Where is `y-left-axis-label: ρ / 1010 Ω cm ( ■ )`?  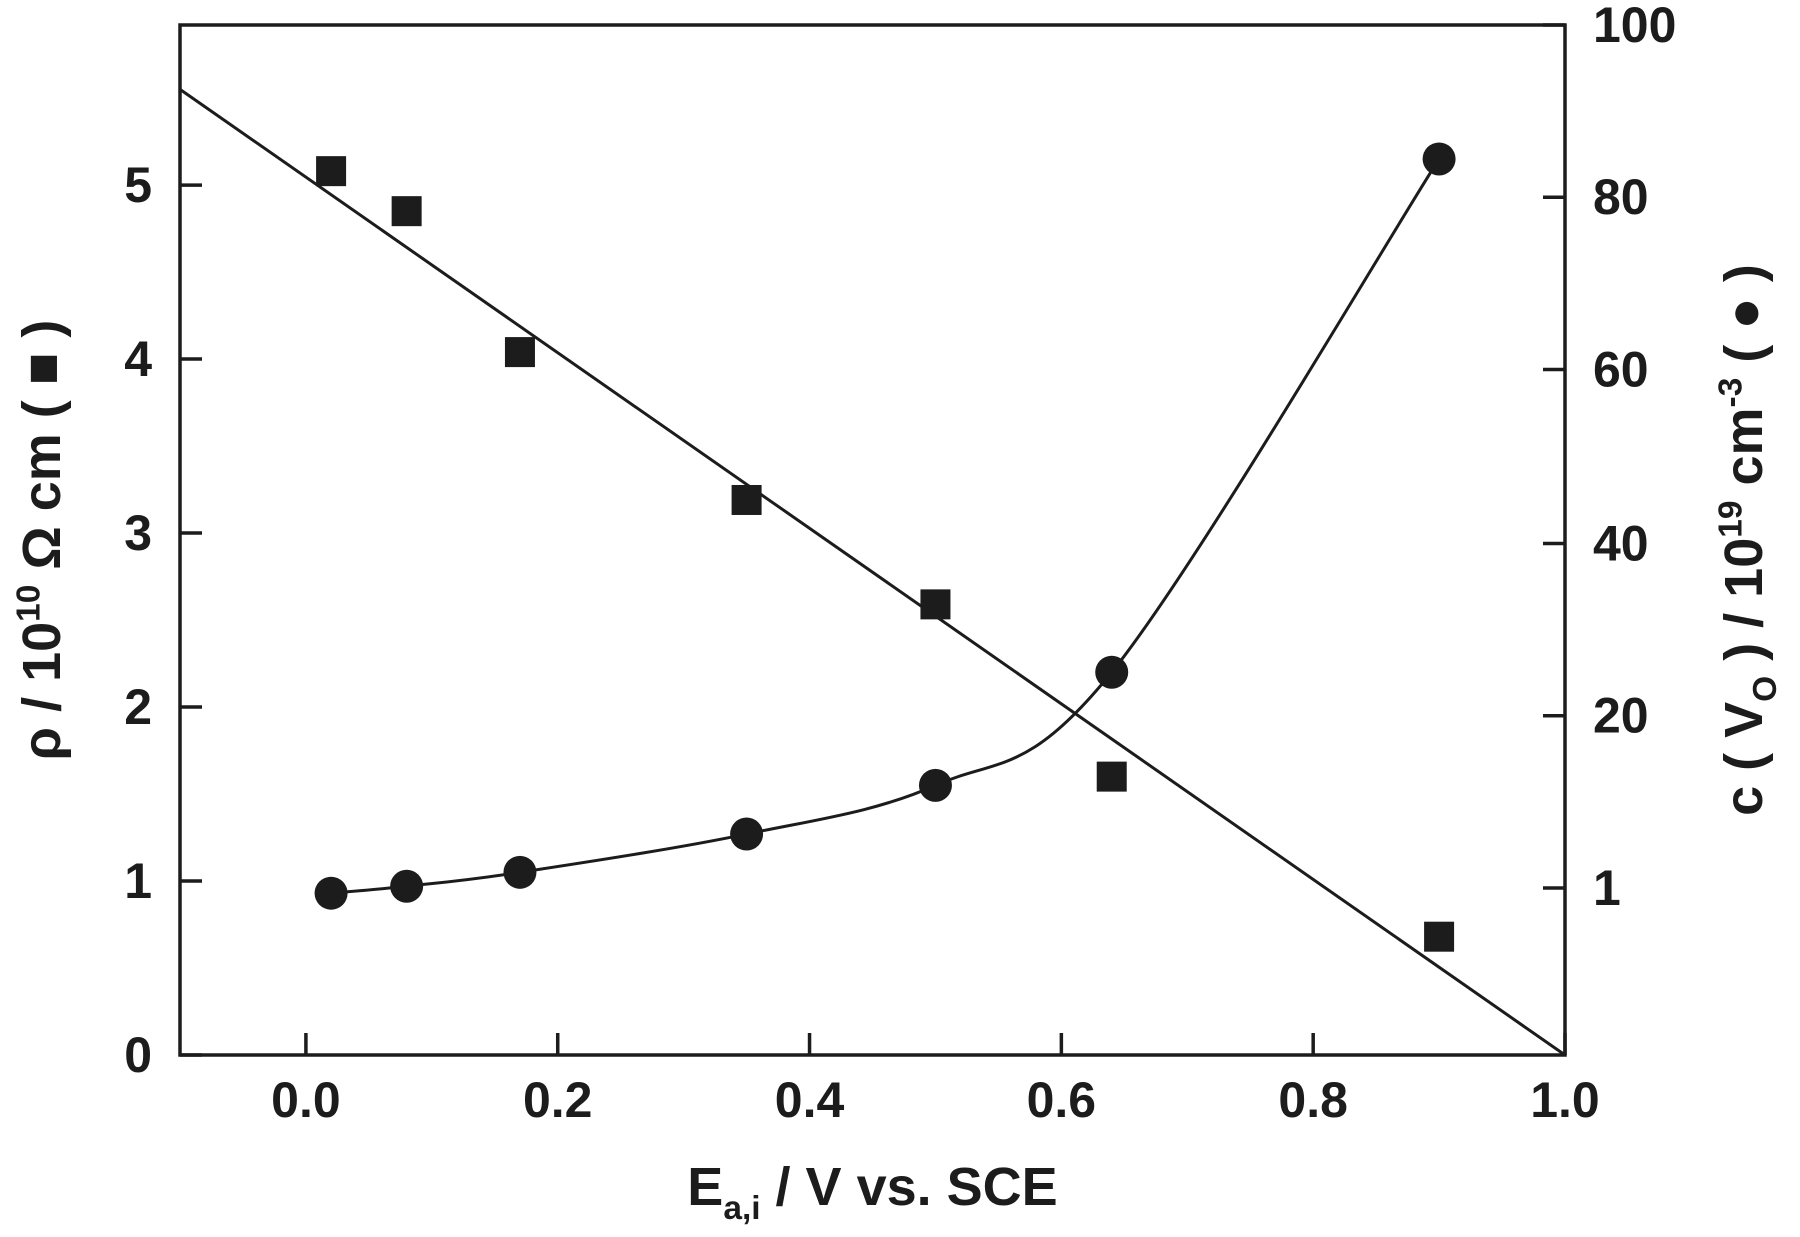
y-left-axis-label: ρ / 1010 Ω cm ( ■ ) is located at coordinates (41, 540).